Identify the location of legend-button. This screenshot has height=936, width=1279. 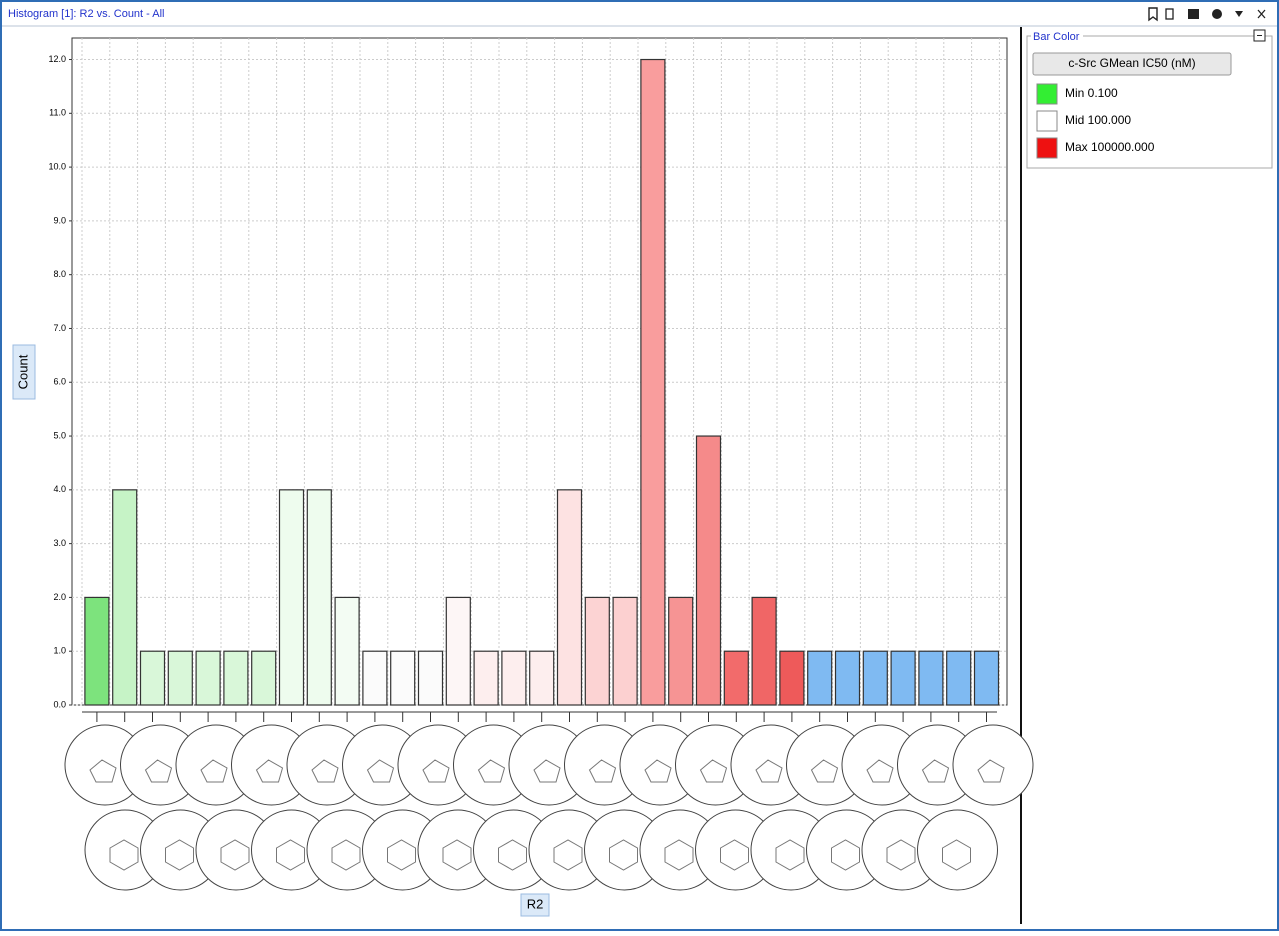
(1132, 64).